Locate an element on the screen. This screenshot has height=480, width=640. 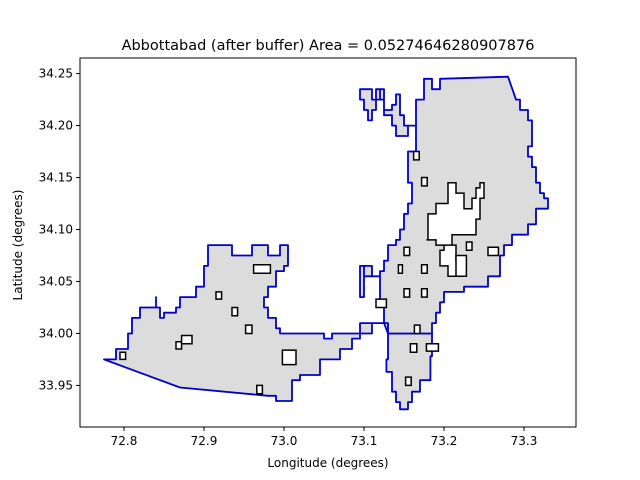
y-tick-label: 34.00 is located at coordinates (56, 333).